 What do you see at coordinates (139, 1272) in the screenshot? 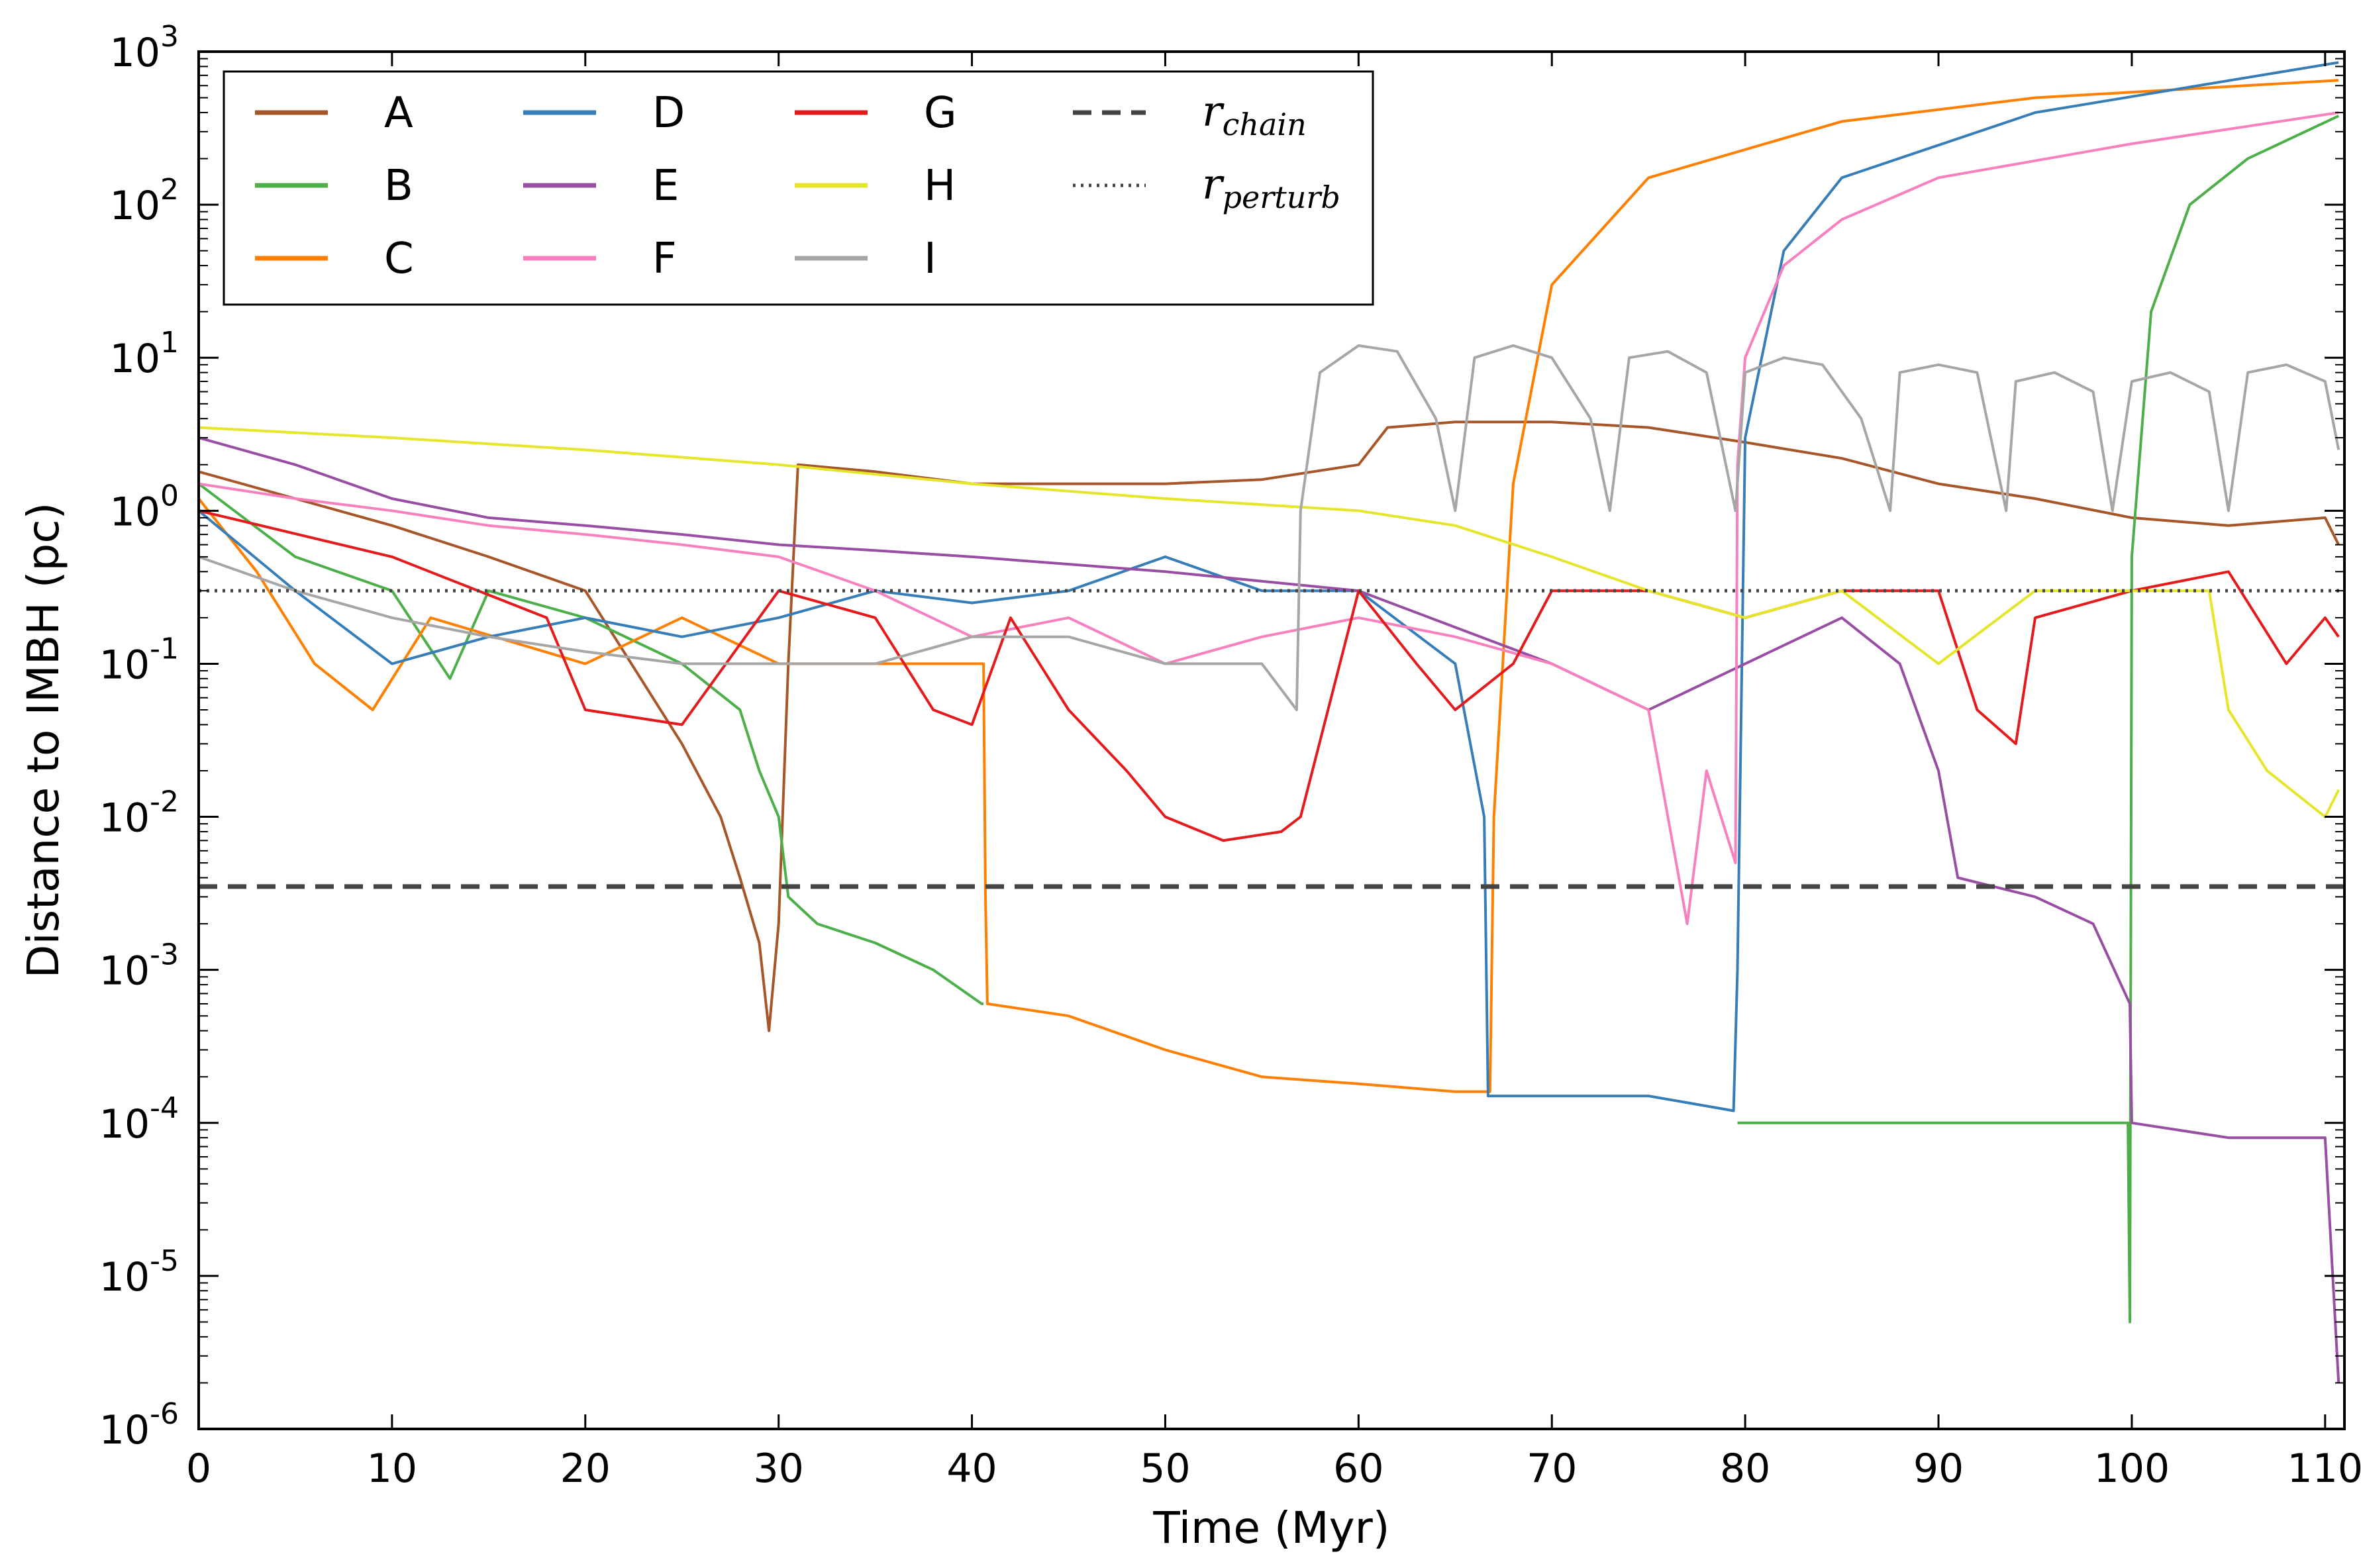
I see `y-tick-label: 10⁻⁵` at bounding box center [139, 1272].